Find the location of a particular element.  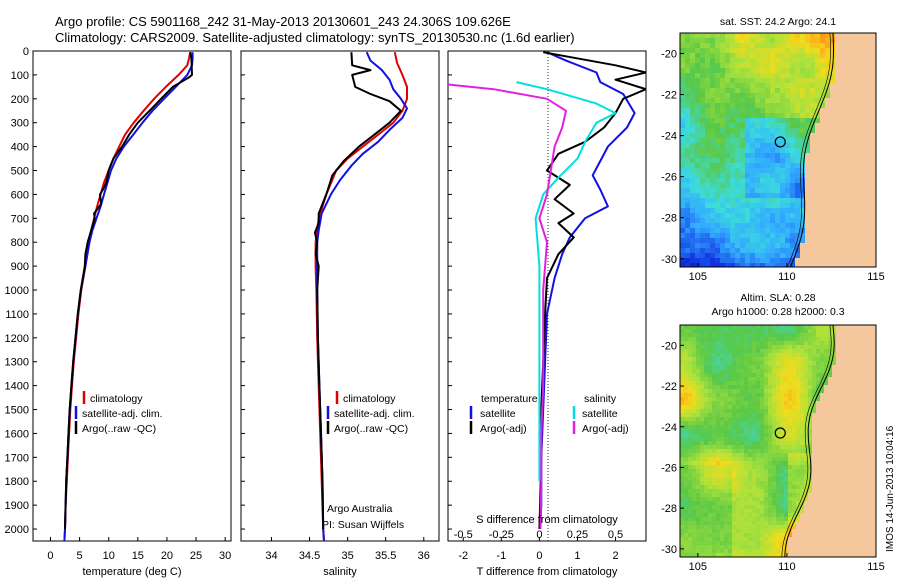

x-tick-label: 10 is located at coordinates (109, 556).